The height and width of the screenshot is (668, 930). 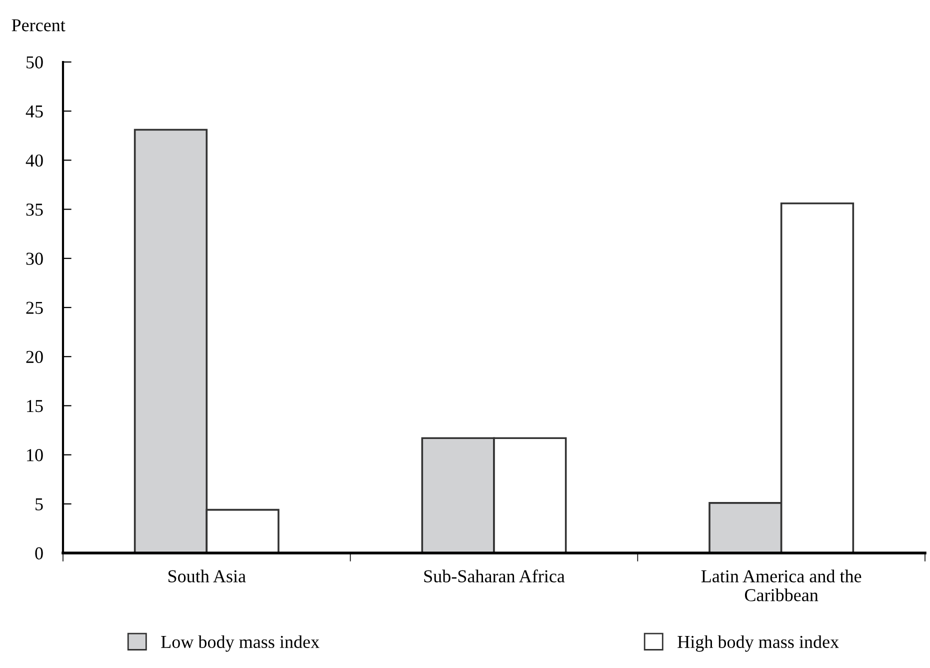 What do you see at coordinates (34, 308) in the screenshot?
I see `y-tick-label: 25` at bounding box center [34, 308].